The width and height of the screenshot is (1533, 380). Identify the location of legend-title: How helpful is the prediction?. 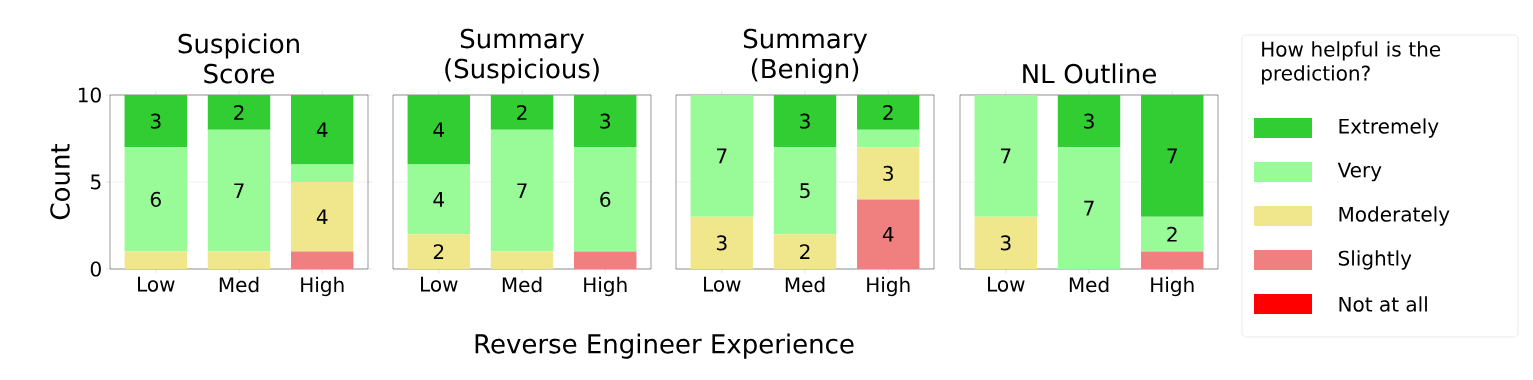
(1351, 63).